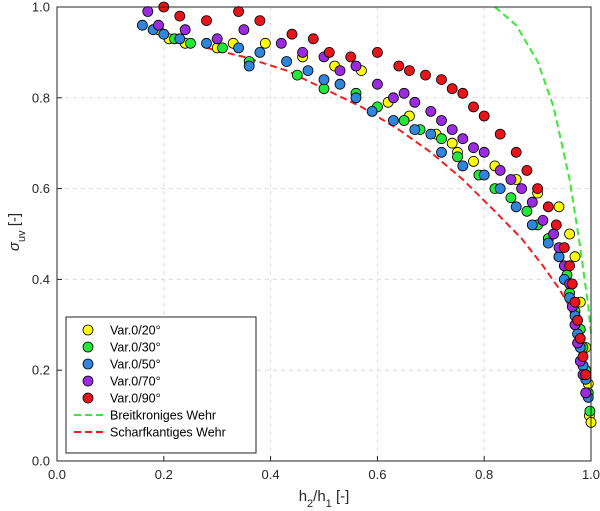 This screenshot has width=600, height=511. What do you see at coordinates (271, 474) in the screenshot?
I see `x-tick-label: 0.4` at bounding box center [271, 474].